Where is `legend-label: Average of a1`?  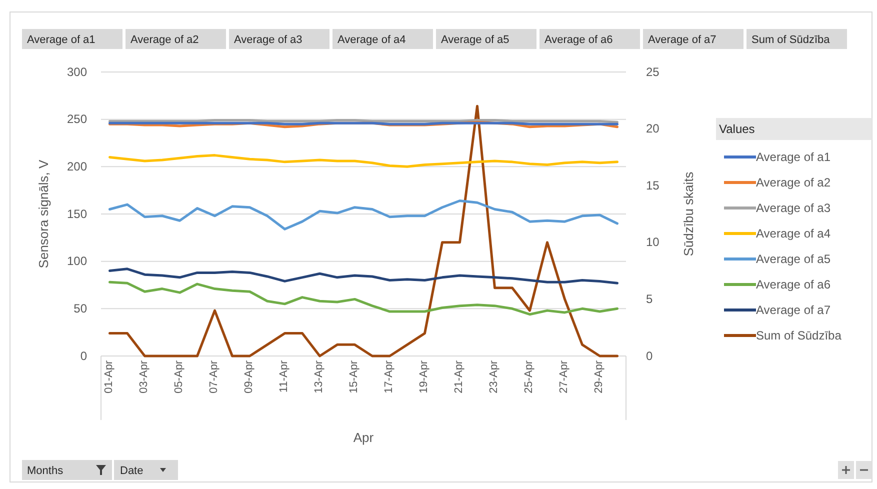 legend-label: Average of a1 is located at coordinates (793, 157).